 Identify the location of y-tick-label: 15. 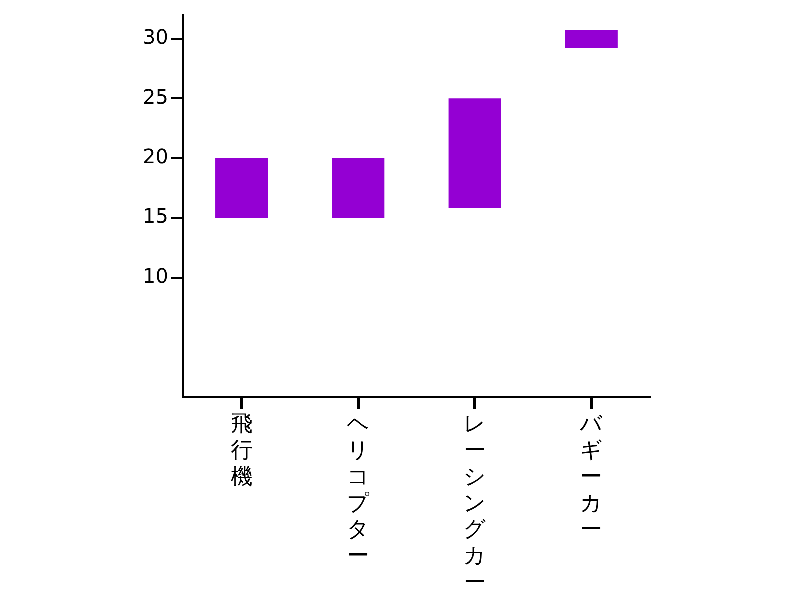
(155, 216).